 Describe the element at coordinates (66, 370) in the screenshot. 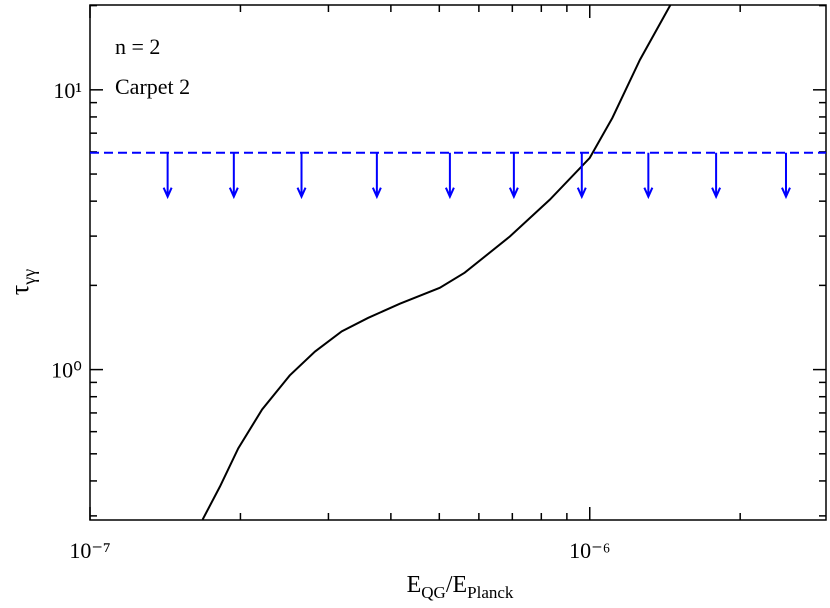

I see `y-tick-label: 10⁰` at that location.